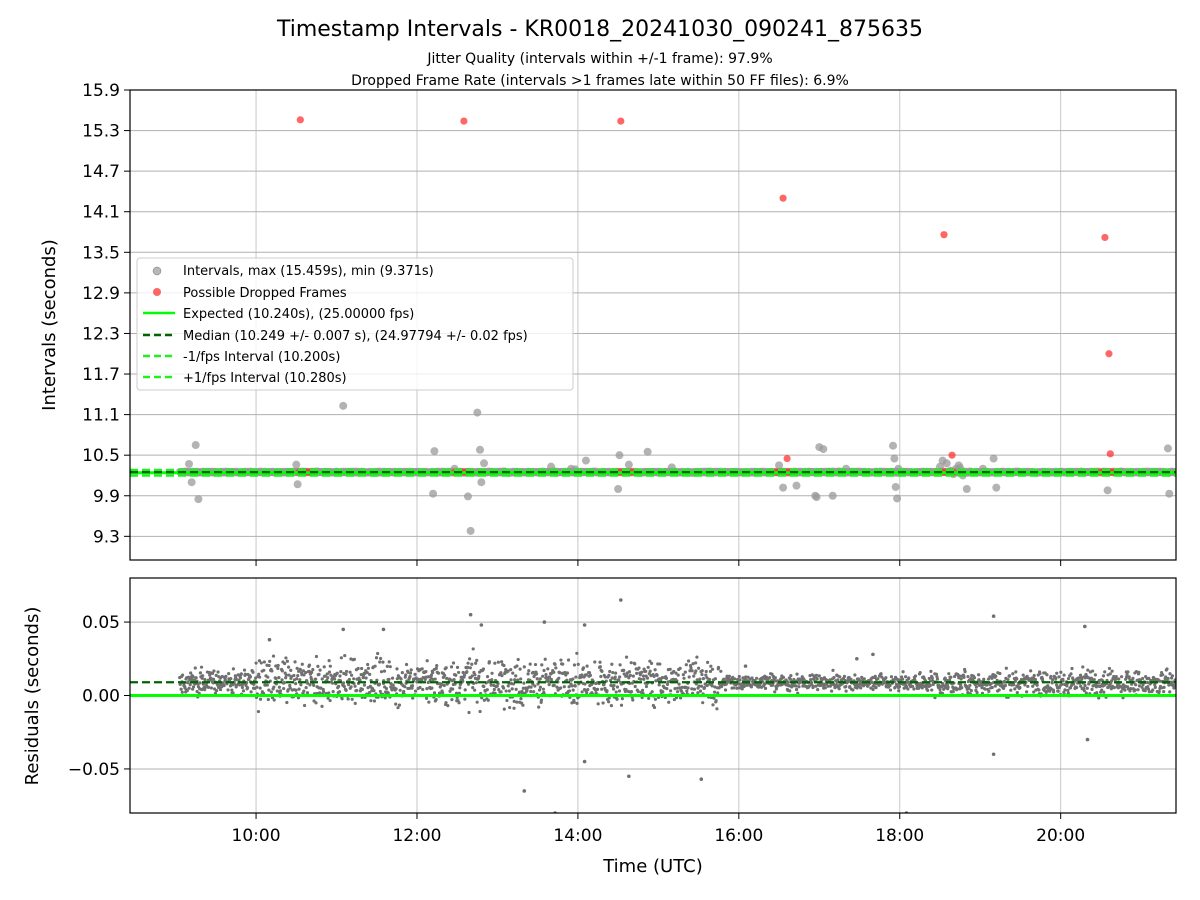 Image resolution: width=1200 pixels, height=900 pixels. I want to click on legend-label-plus-fps: +1/fps Interval (10.280s), so click(265, 378).